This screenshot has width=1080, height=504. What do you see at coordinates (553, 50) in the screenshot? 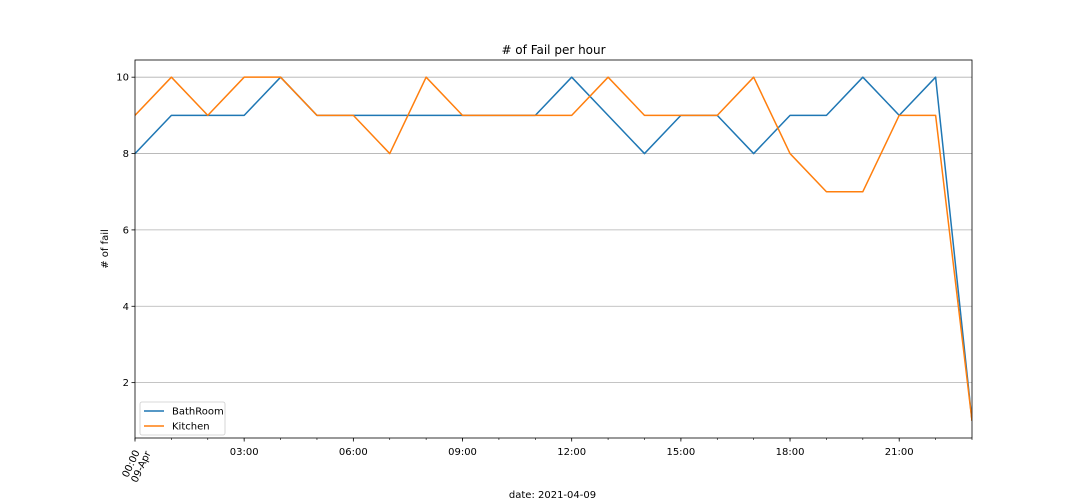
I see `chart-title: # of Fail per hour` at bounding box center [553, 50].